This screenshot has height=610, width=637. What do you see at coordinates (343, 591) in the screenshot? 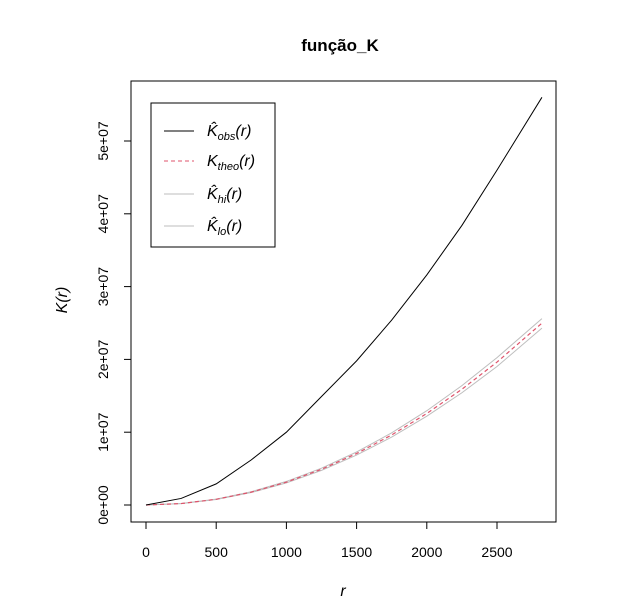
I see `x-axis-label: r` at bounding box center [343, 591].